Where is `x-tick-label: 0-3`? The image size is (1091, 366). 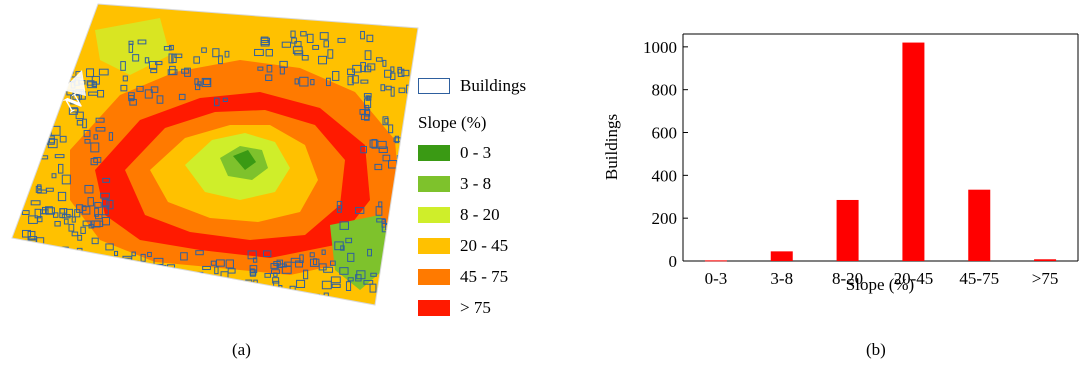 x-tick-label: 0-3 is located at coordinates (716, 278).